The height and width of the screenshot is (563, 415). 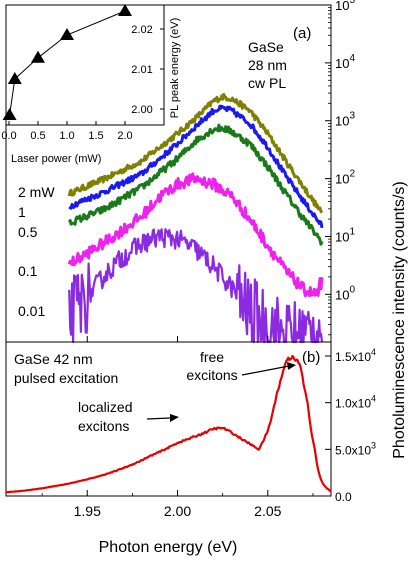 What do you see at coordinates (343, 497) in the screenshot?
I see `y-tick-label-b: 0.0` at bounding box center [343, 497].